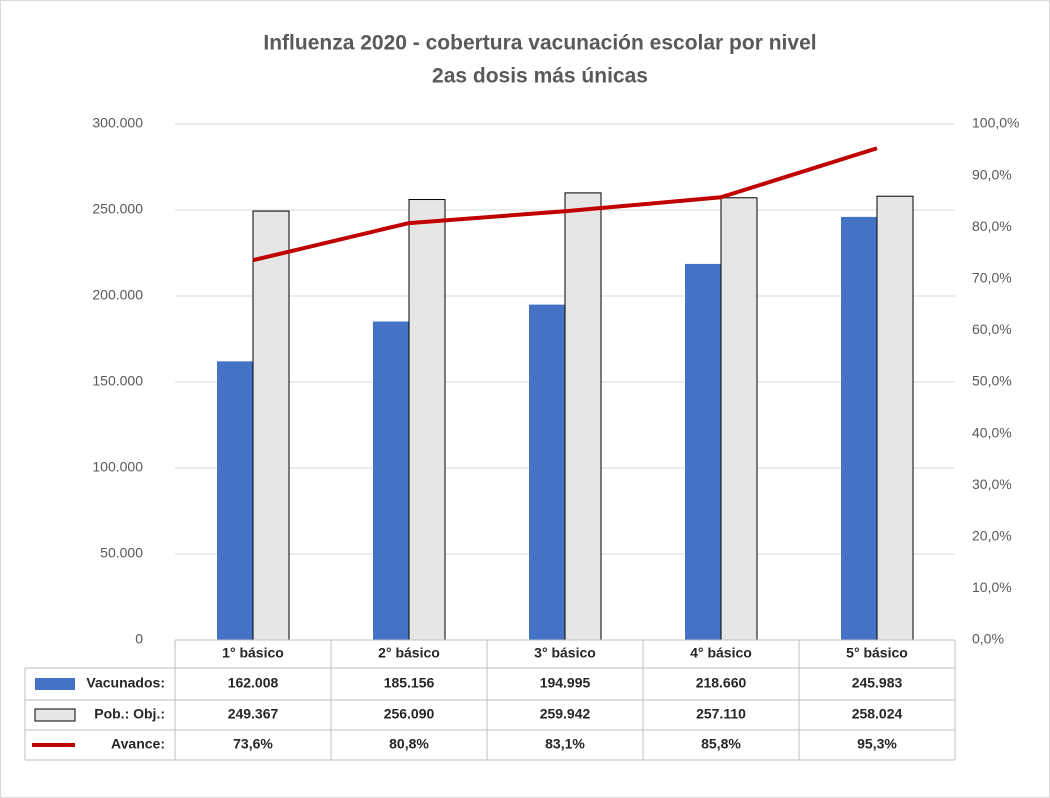 This screenshot has height=798, width=1050. I want to click on y2-tick-label: 100,0%, so click(995, 123).